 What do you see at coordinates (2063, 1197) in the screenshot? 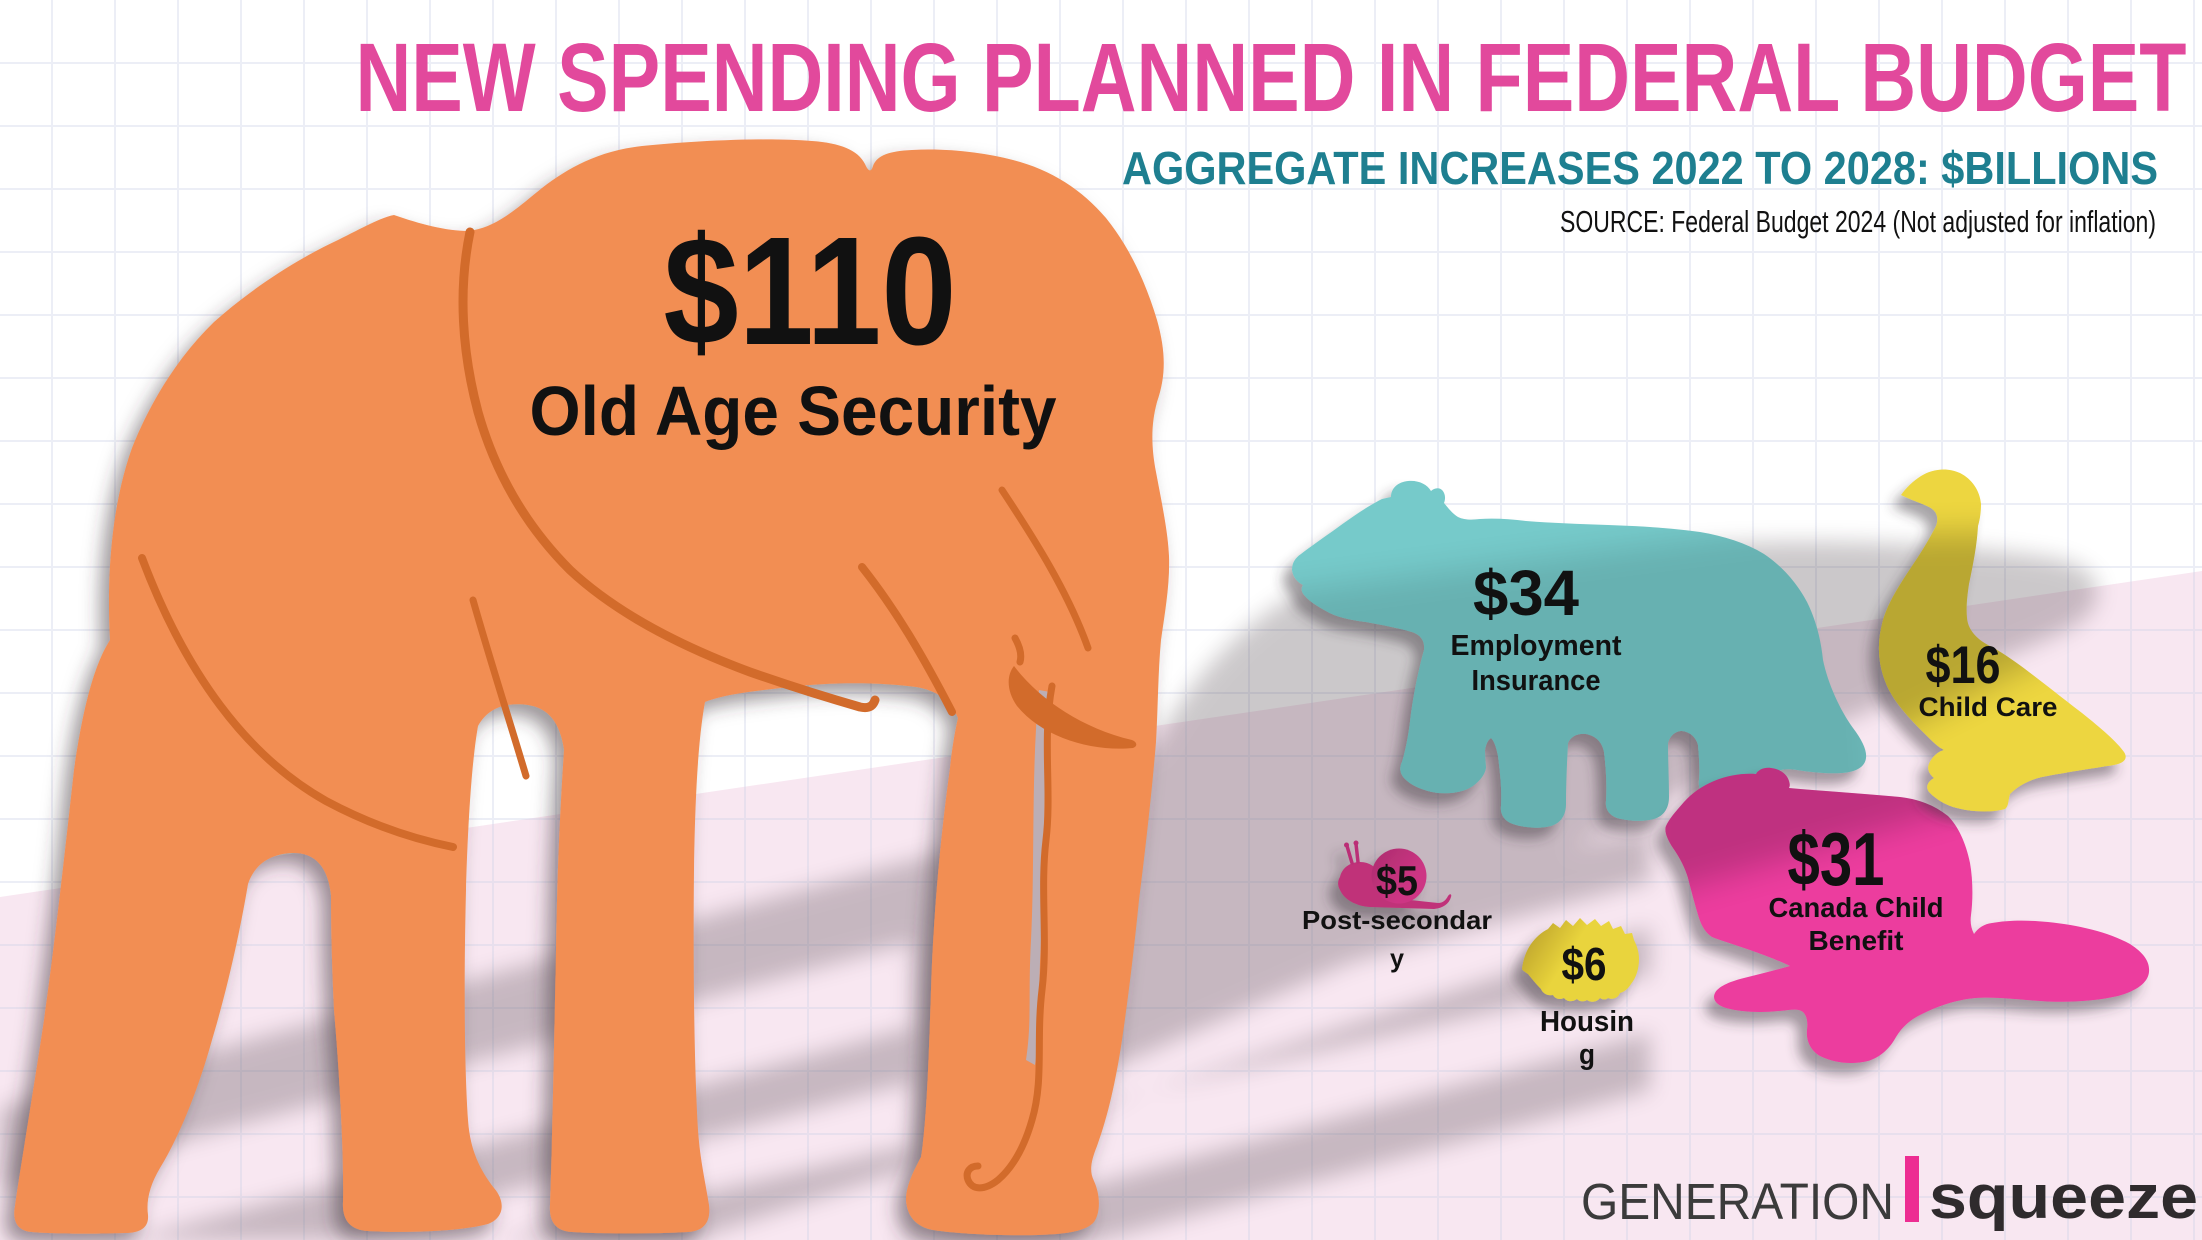
I see `svg-text: squeeze` at bounding box center [2063, 1197].